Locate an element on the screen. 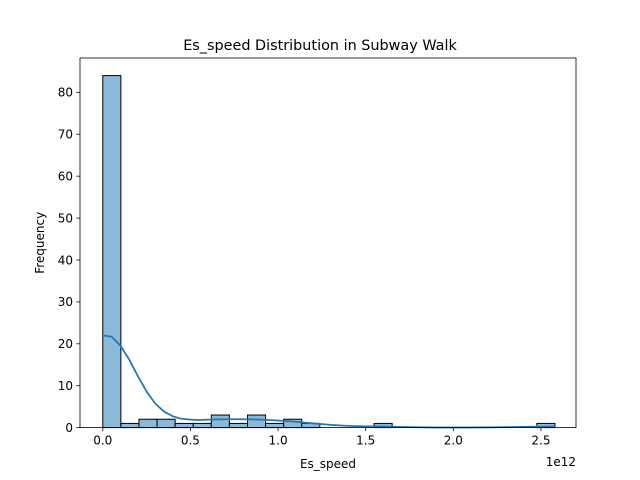  y-tick-label: 70 is located at coordinates (65, 135).